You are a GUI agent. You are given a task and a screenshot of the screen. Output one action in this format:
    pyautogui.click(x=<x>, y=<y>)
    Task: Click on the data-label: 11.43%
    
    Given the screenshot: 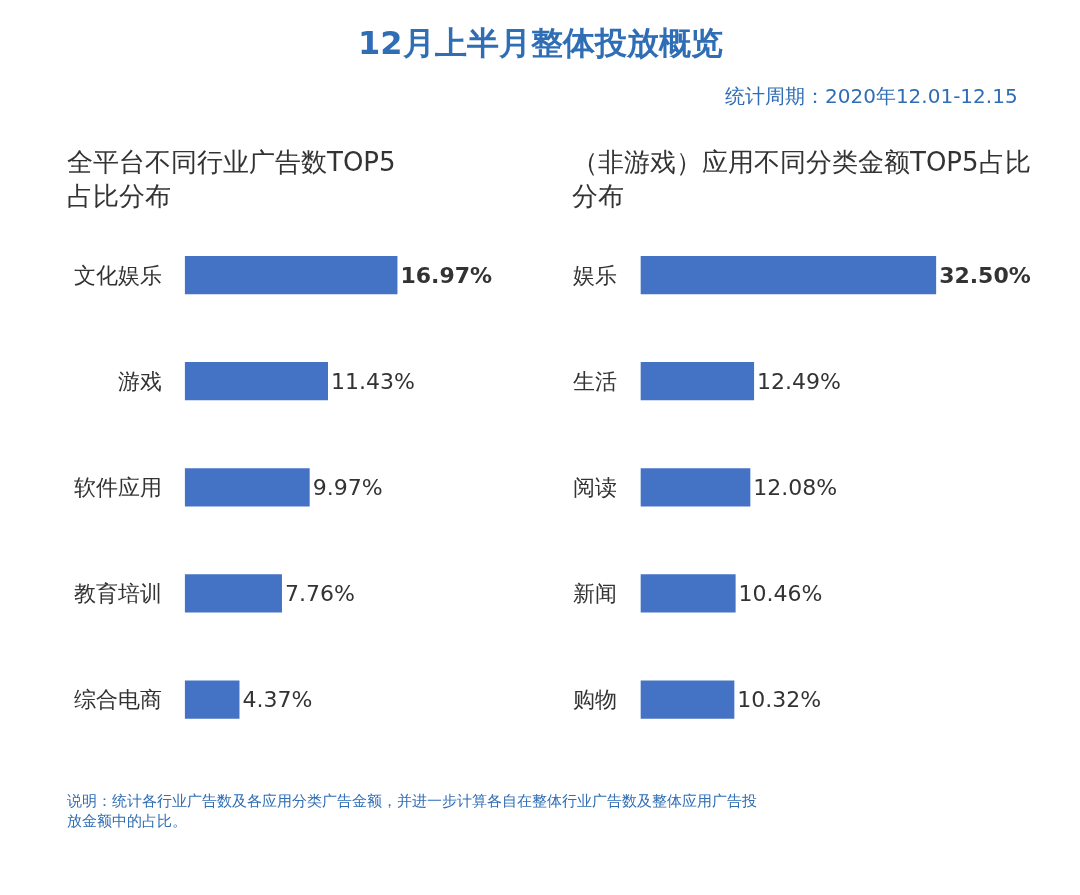 What is the action you would take?
    pyautogui.click(x=372, y=381)
    